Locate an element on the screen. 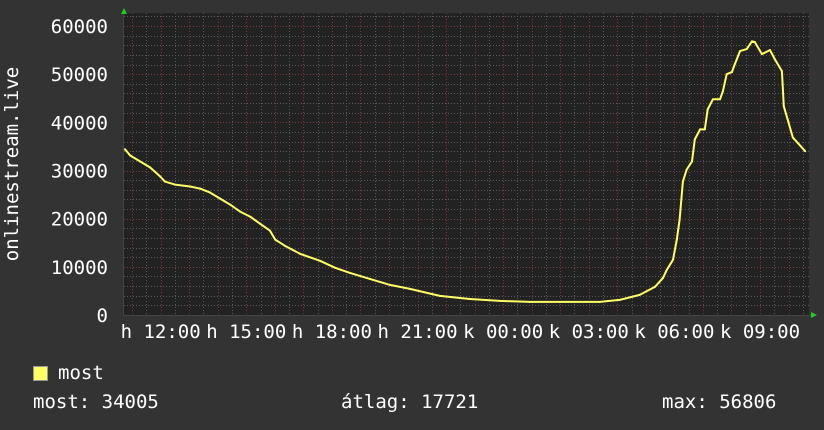 The width and height of the screenshot is (824, 430). legend-swatch is located at coordinates (40, 373).